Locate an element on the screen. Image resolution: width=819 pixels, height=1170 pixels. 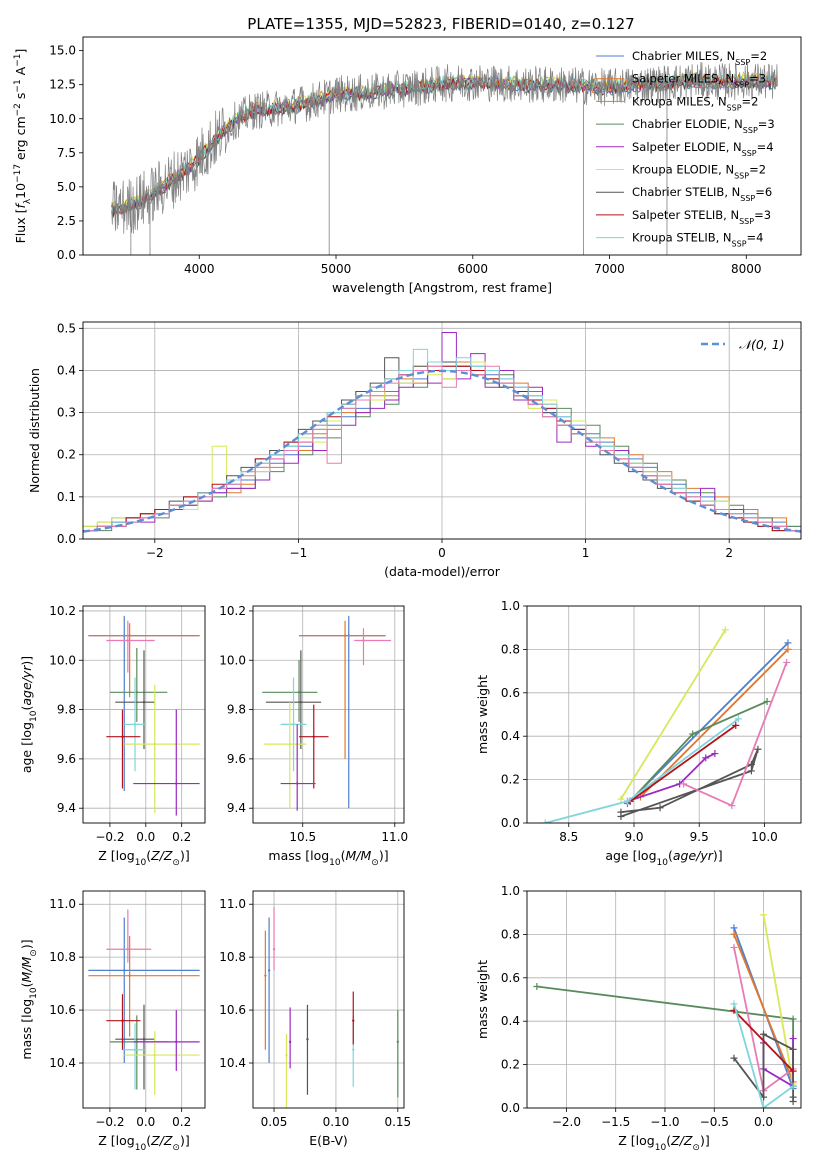
y-tick-label: 0.8 is located at coordinates (510, 649).